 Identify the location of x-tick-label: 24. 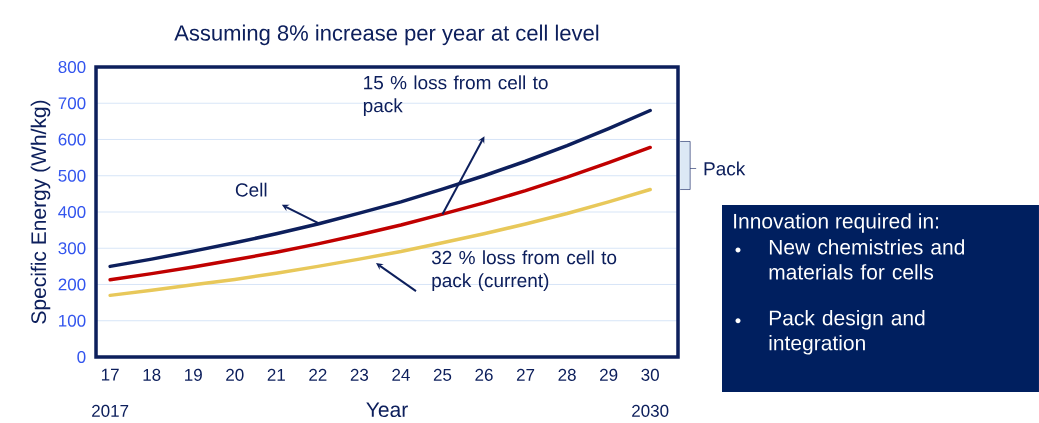
(401, 374).